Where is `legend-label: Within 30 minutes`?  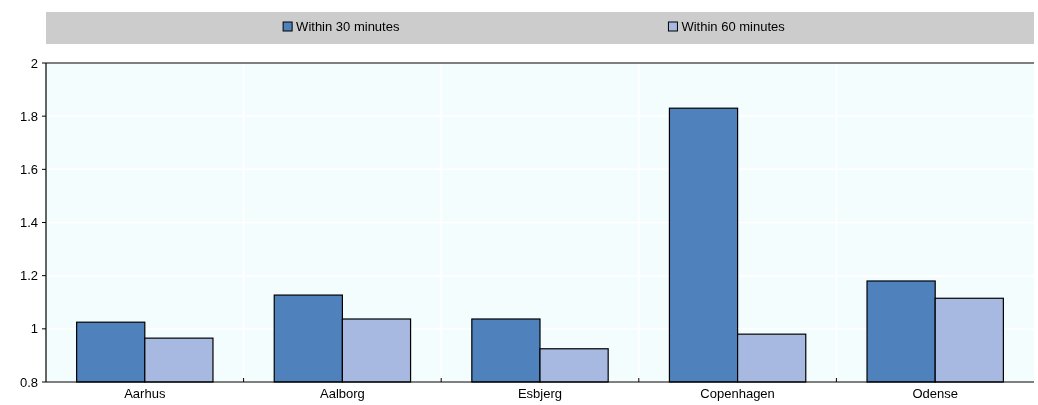 legend-label: Within 30 minutes is located at coordinates (348, 26).